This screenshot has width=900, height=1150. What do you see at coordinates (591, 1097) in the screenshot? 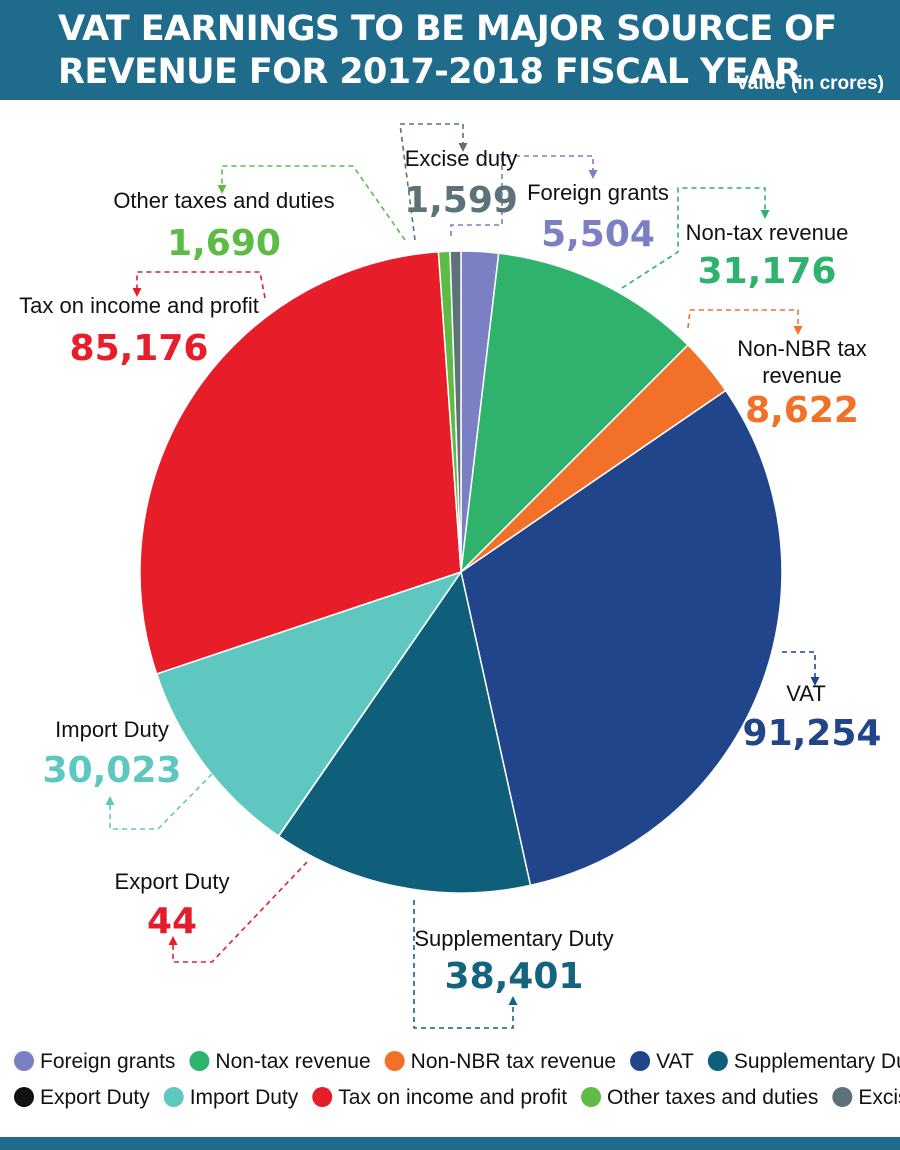
I see `legend-swatch-other-taxes-and-duties` at bounding box center [591, 1097].